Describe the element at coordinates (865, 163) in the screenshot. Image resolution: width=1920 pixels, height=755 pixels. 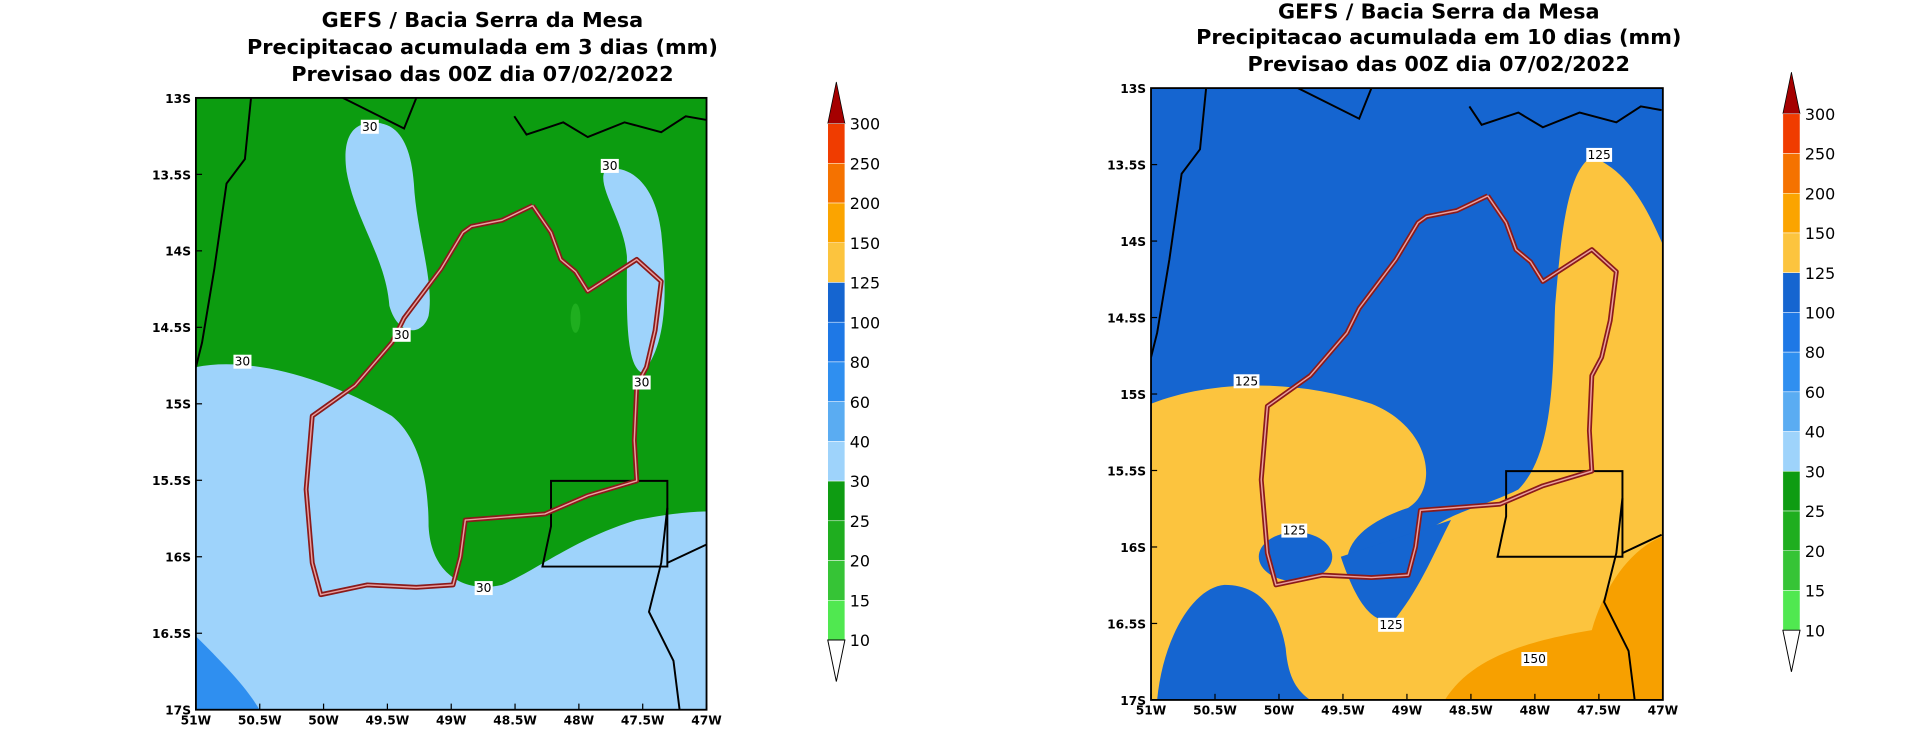
I see `colorbar-label: 250` at that location.